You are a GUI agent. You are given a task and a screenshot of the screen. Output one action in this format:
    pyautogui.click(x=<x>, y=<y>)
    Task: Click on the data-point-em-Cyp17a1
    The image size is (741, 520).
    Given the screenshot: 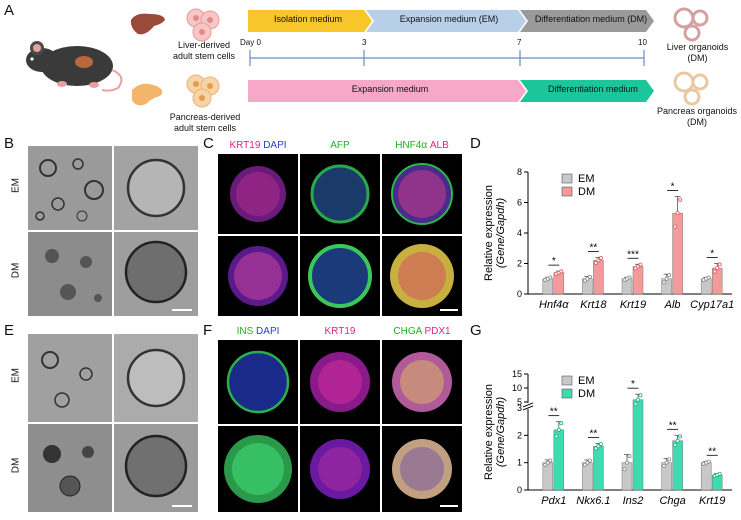 What is the action you would take?
    pyautogui.click(x=708, y=277)
    